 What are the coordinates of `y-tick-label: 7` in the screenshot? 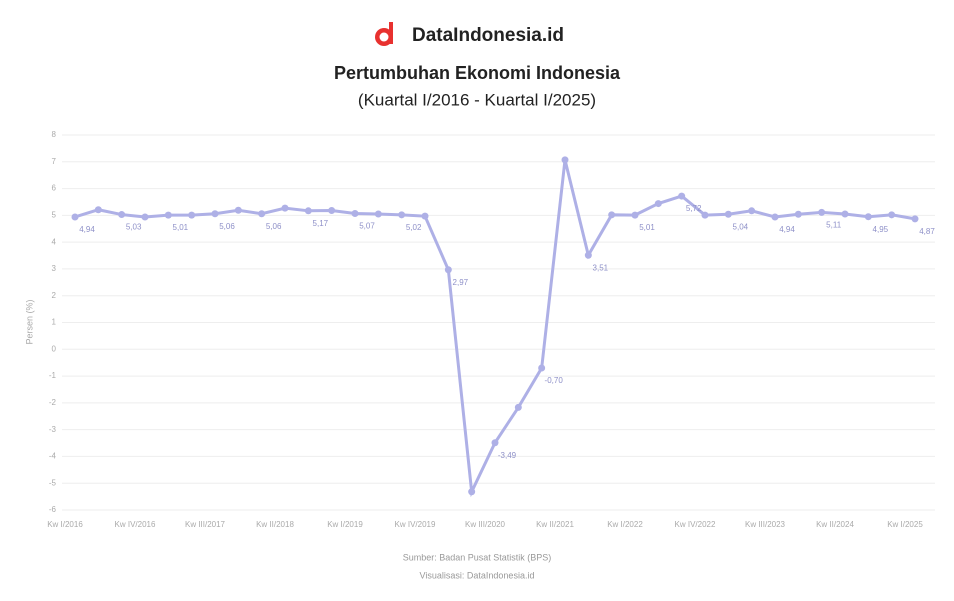 It's located at (54, 161).